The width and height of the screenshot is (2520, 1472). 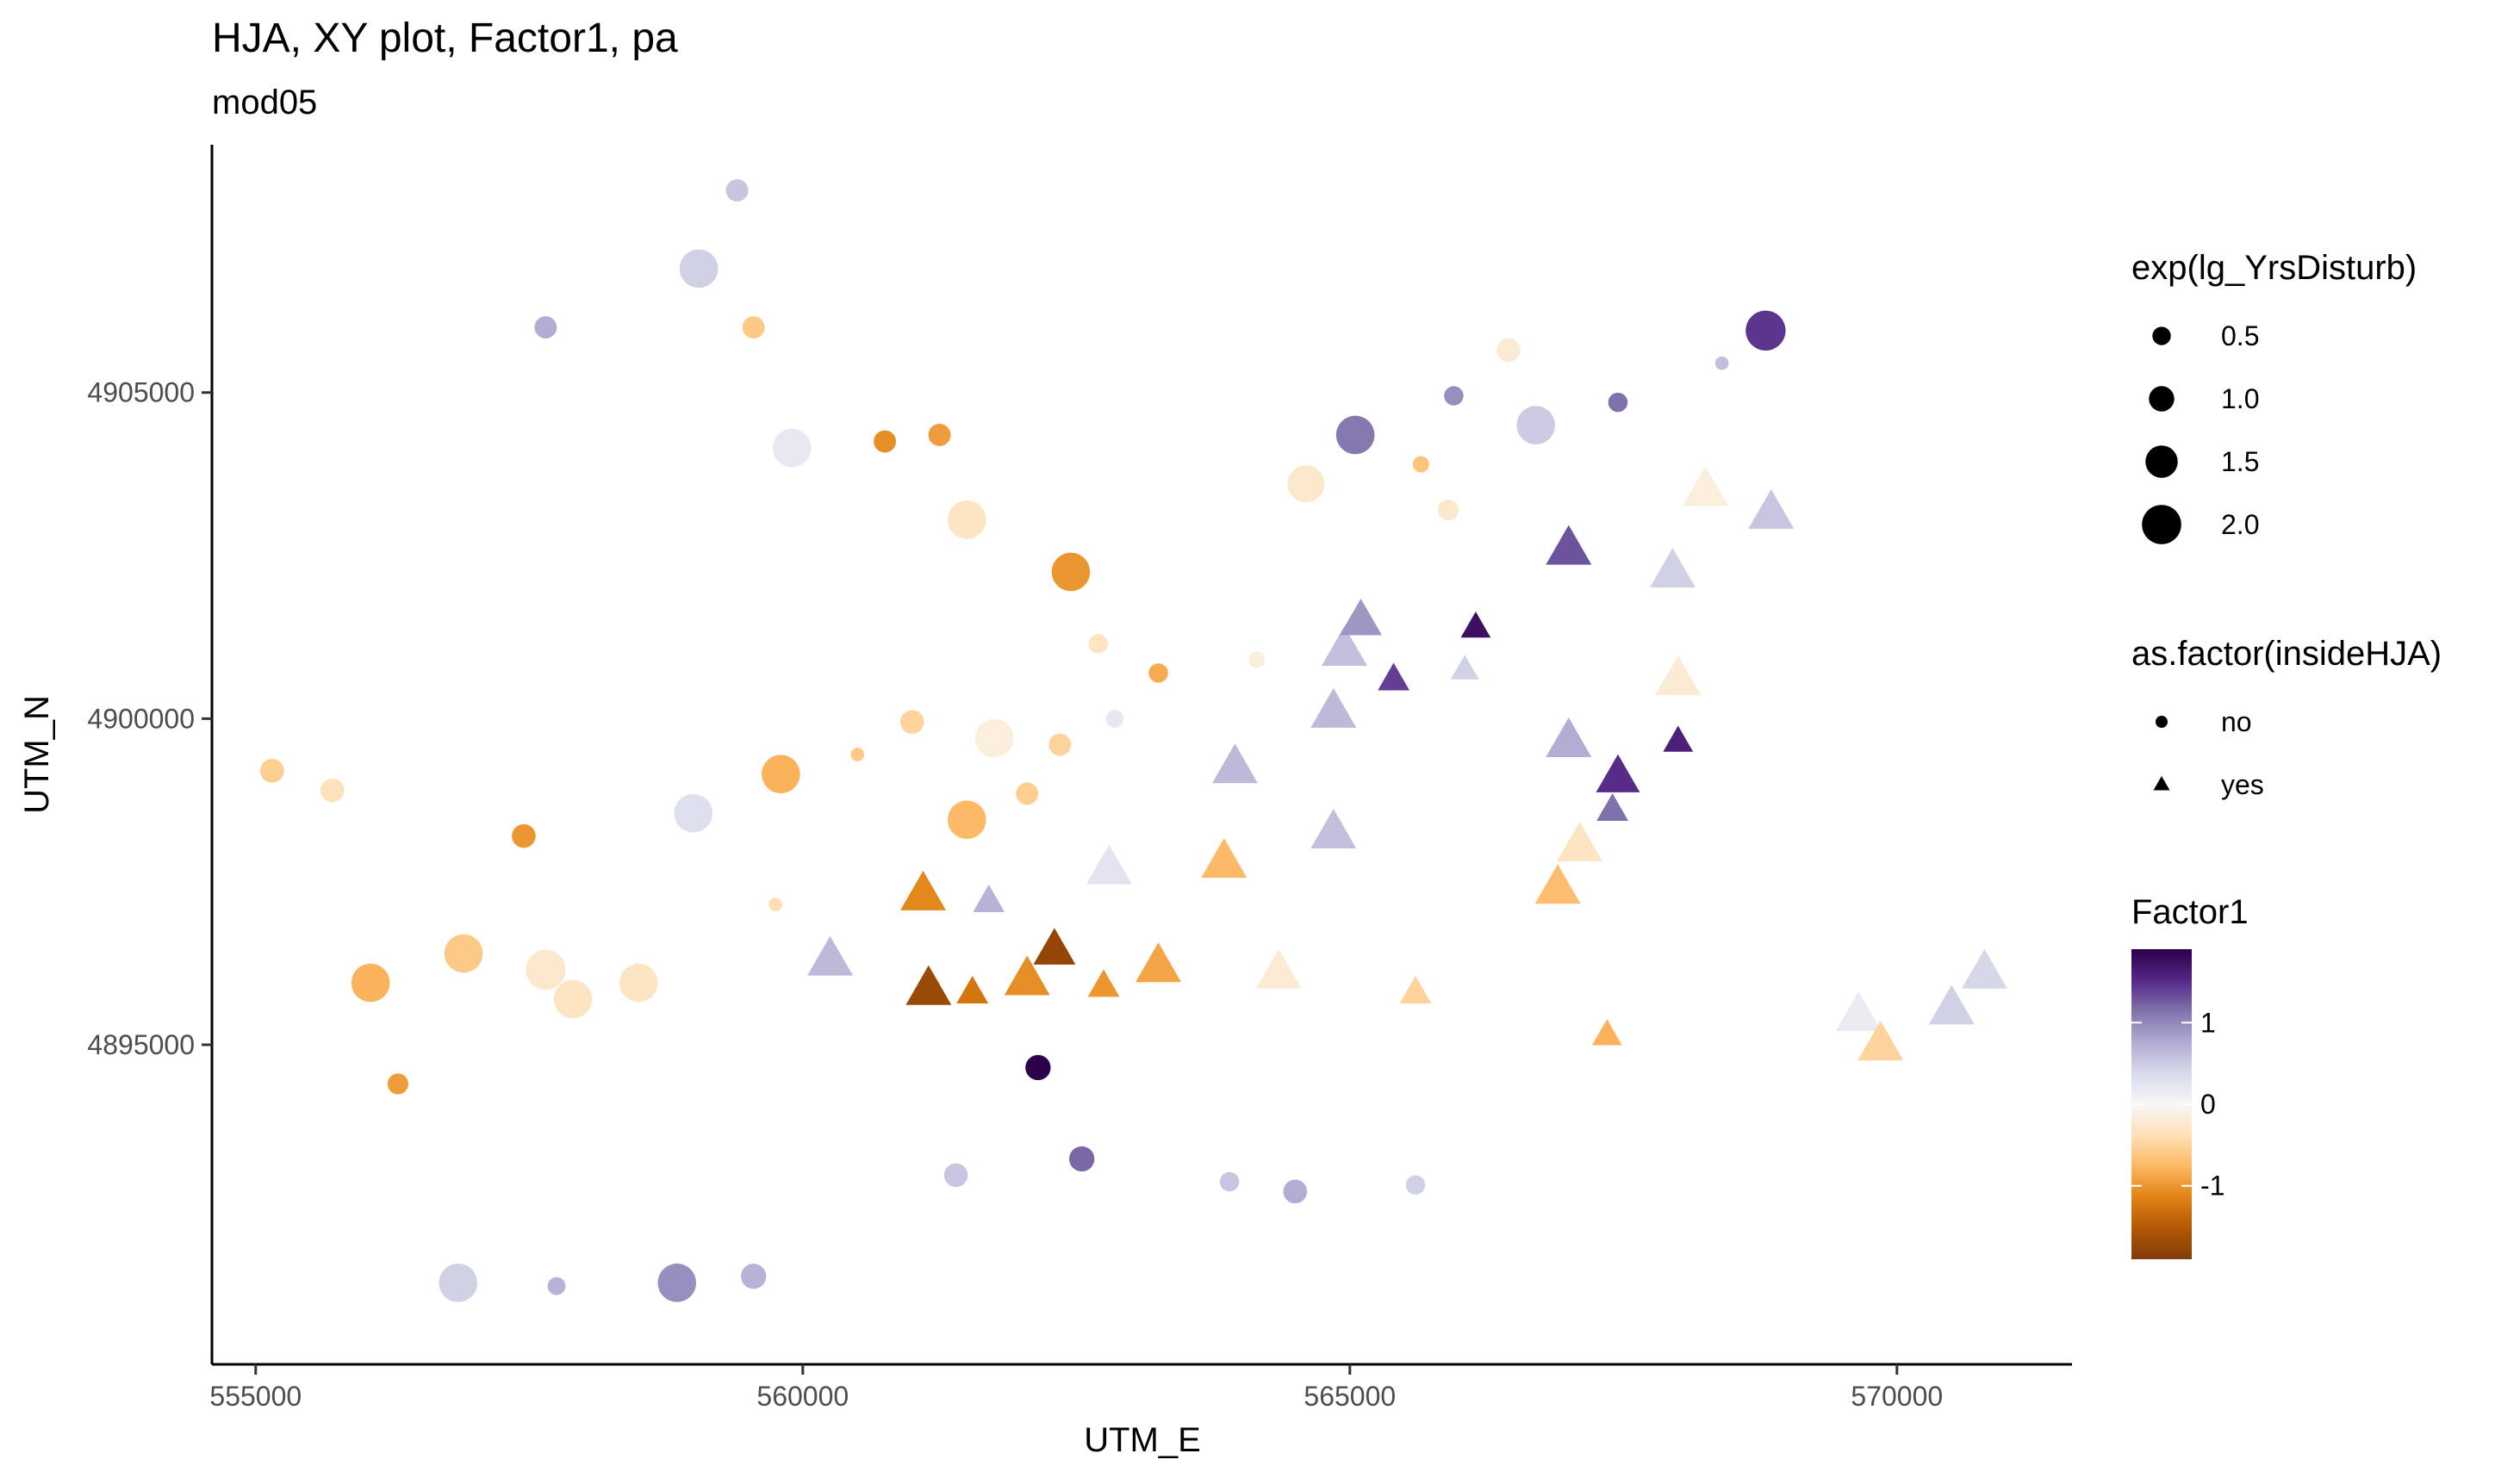 I want to click on size-legend-label: 2.0, so click(x=2240, y=524).